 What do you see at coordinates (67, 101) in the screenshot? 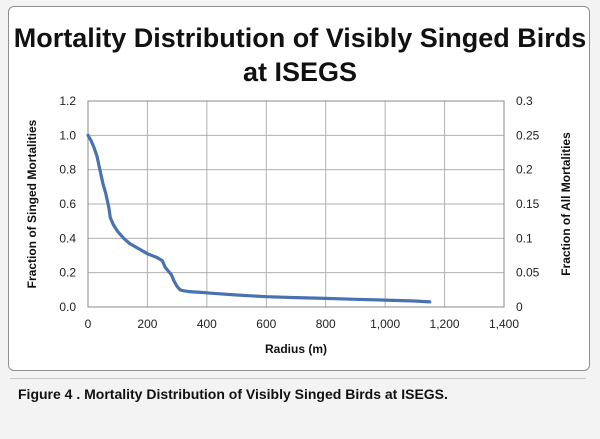
I see `y-tick-label: 1.2` at bounding box center [67, 101].